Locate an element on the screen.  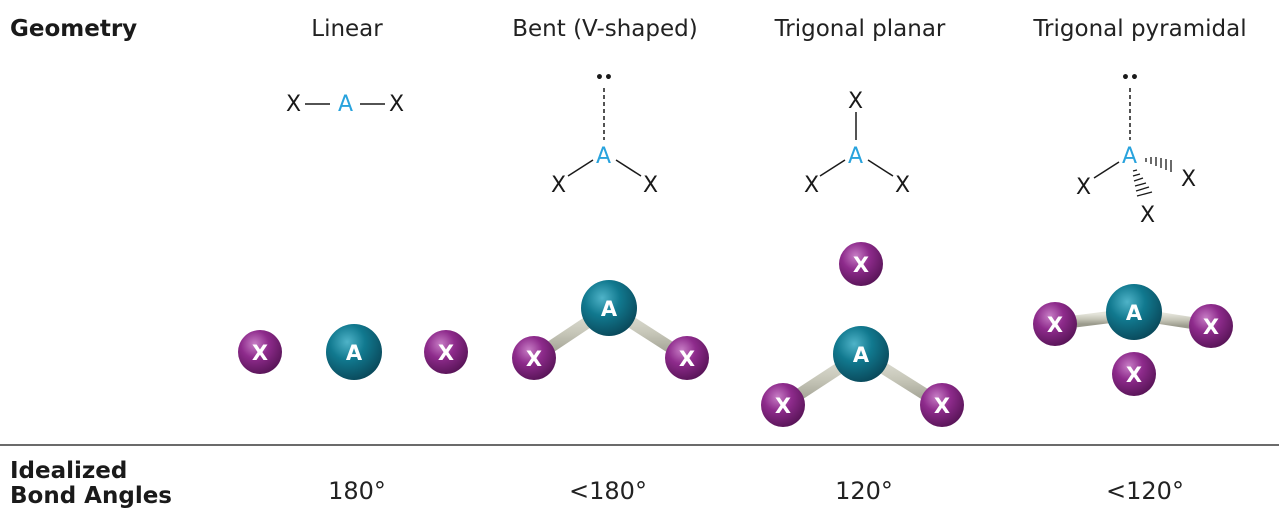
trigonal-pyramidal-structural-formula: •• A X X X is located at coordinates (1136, 149).